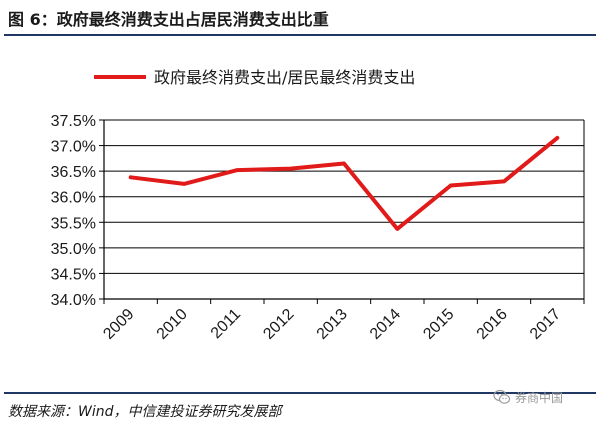  I want to click on x-tick-label: 2017, so click(545, 324).